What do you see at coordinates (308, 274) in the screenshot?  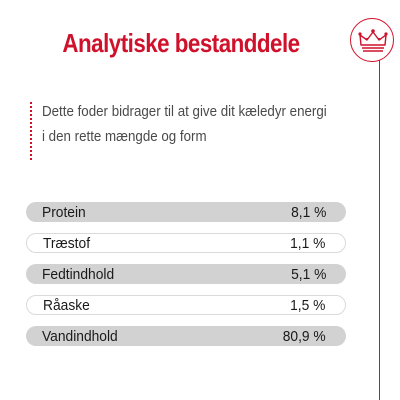 I see `analysis-value: 5,1 %` at bounding box center [308, 274].